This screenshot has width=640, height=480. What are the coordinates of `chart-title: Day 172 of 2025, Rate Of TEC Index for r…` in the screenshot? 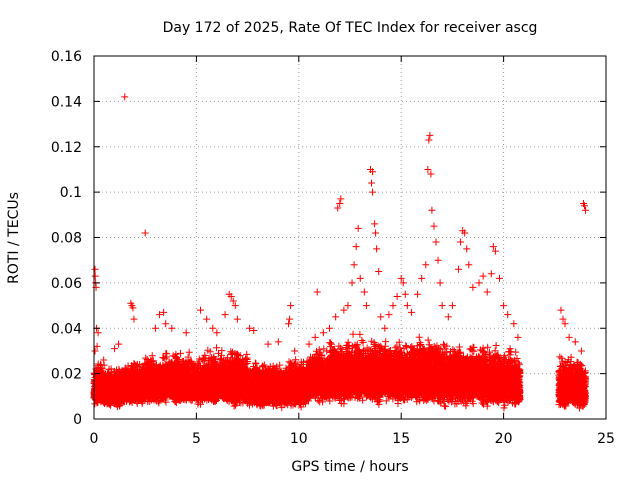 It's located at (350, 28).